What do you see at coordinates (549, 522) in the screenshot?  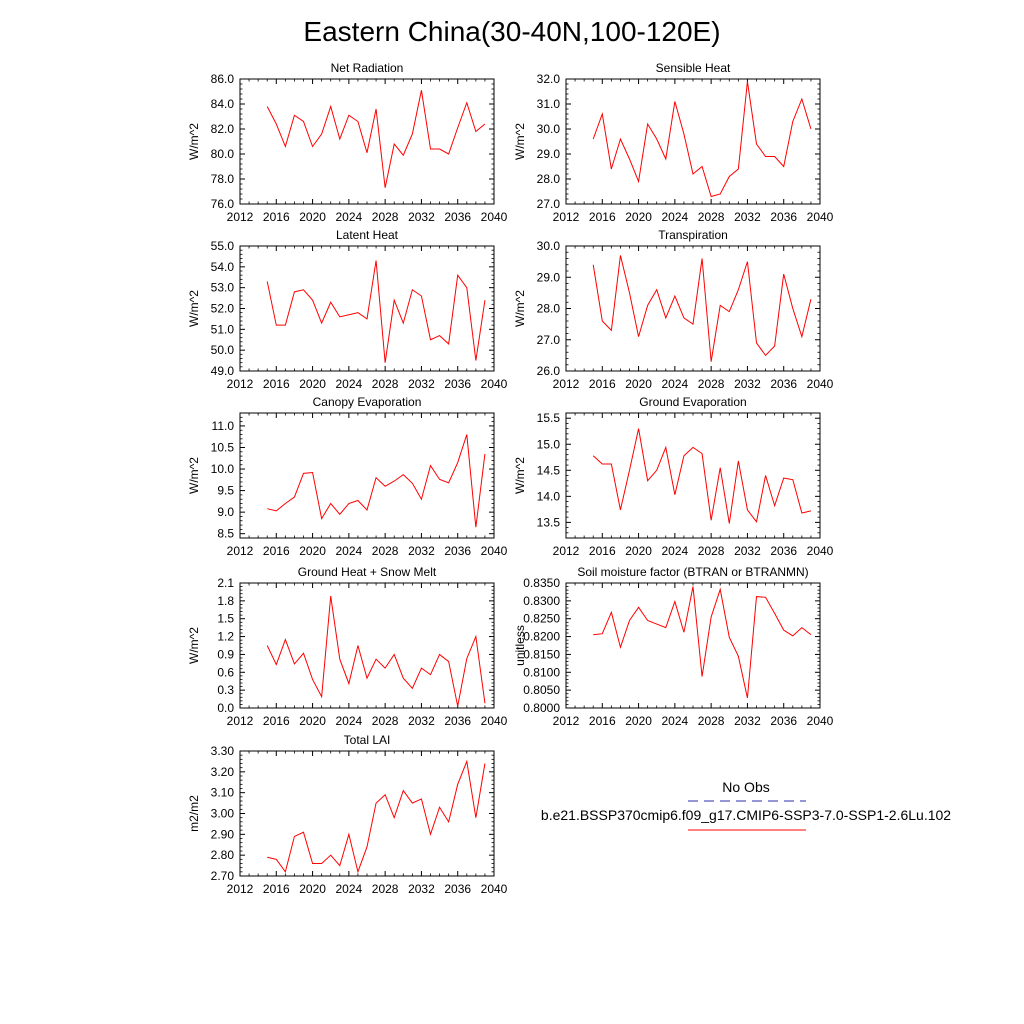 I see `y-tick-label: 13.5` at bounding box center [549, 522].